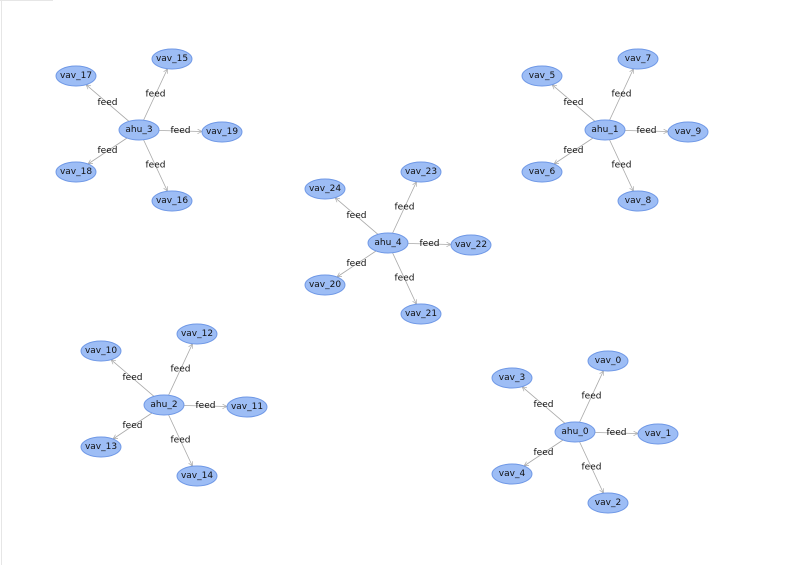 Image resolution: width=806 pixels, height=565 pixels. I want to click on node-ahu_0: ahu_0, so click(575, 432).